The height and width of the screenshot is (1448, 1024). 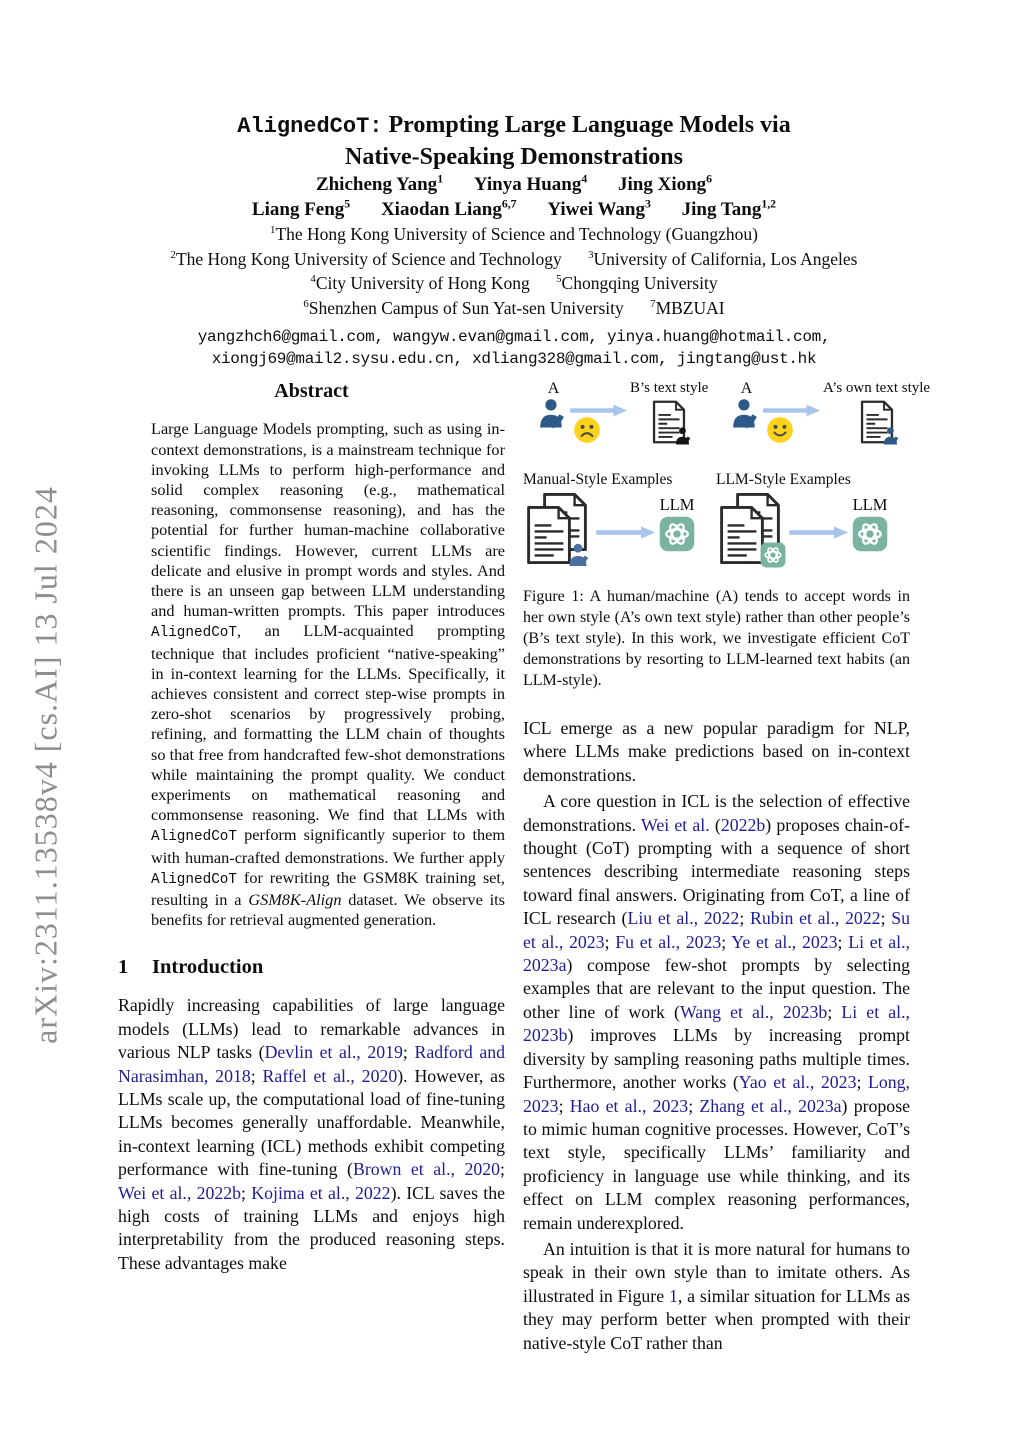 I want to click on emphasis-text: GSM8K-Align, so click(x=295, y=899).